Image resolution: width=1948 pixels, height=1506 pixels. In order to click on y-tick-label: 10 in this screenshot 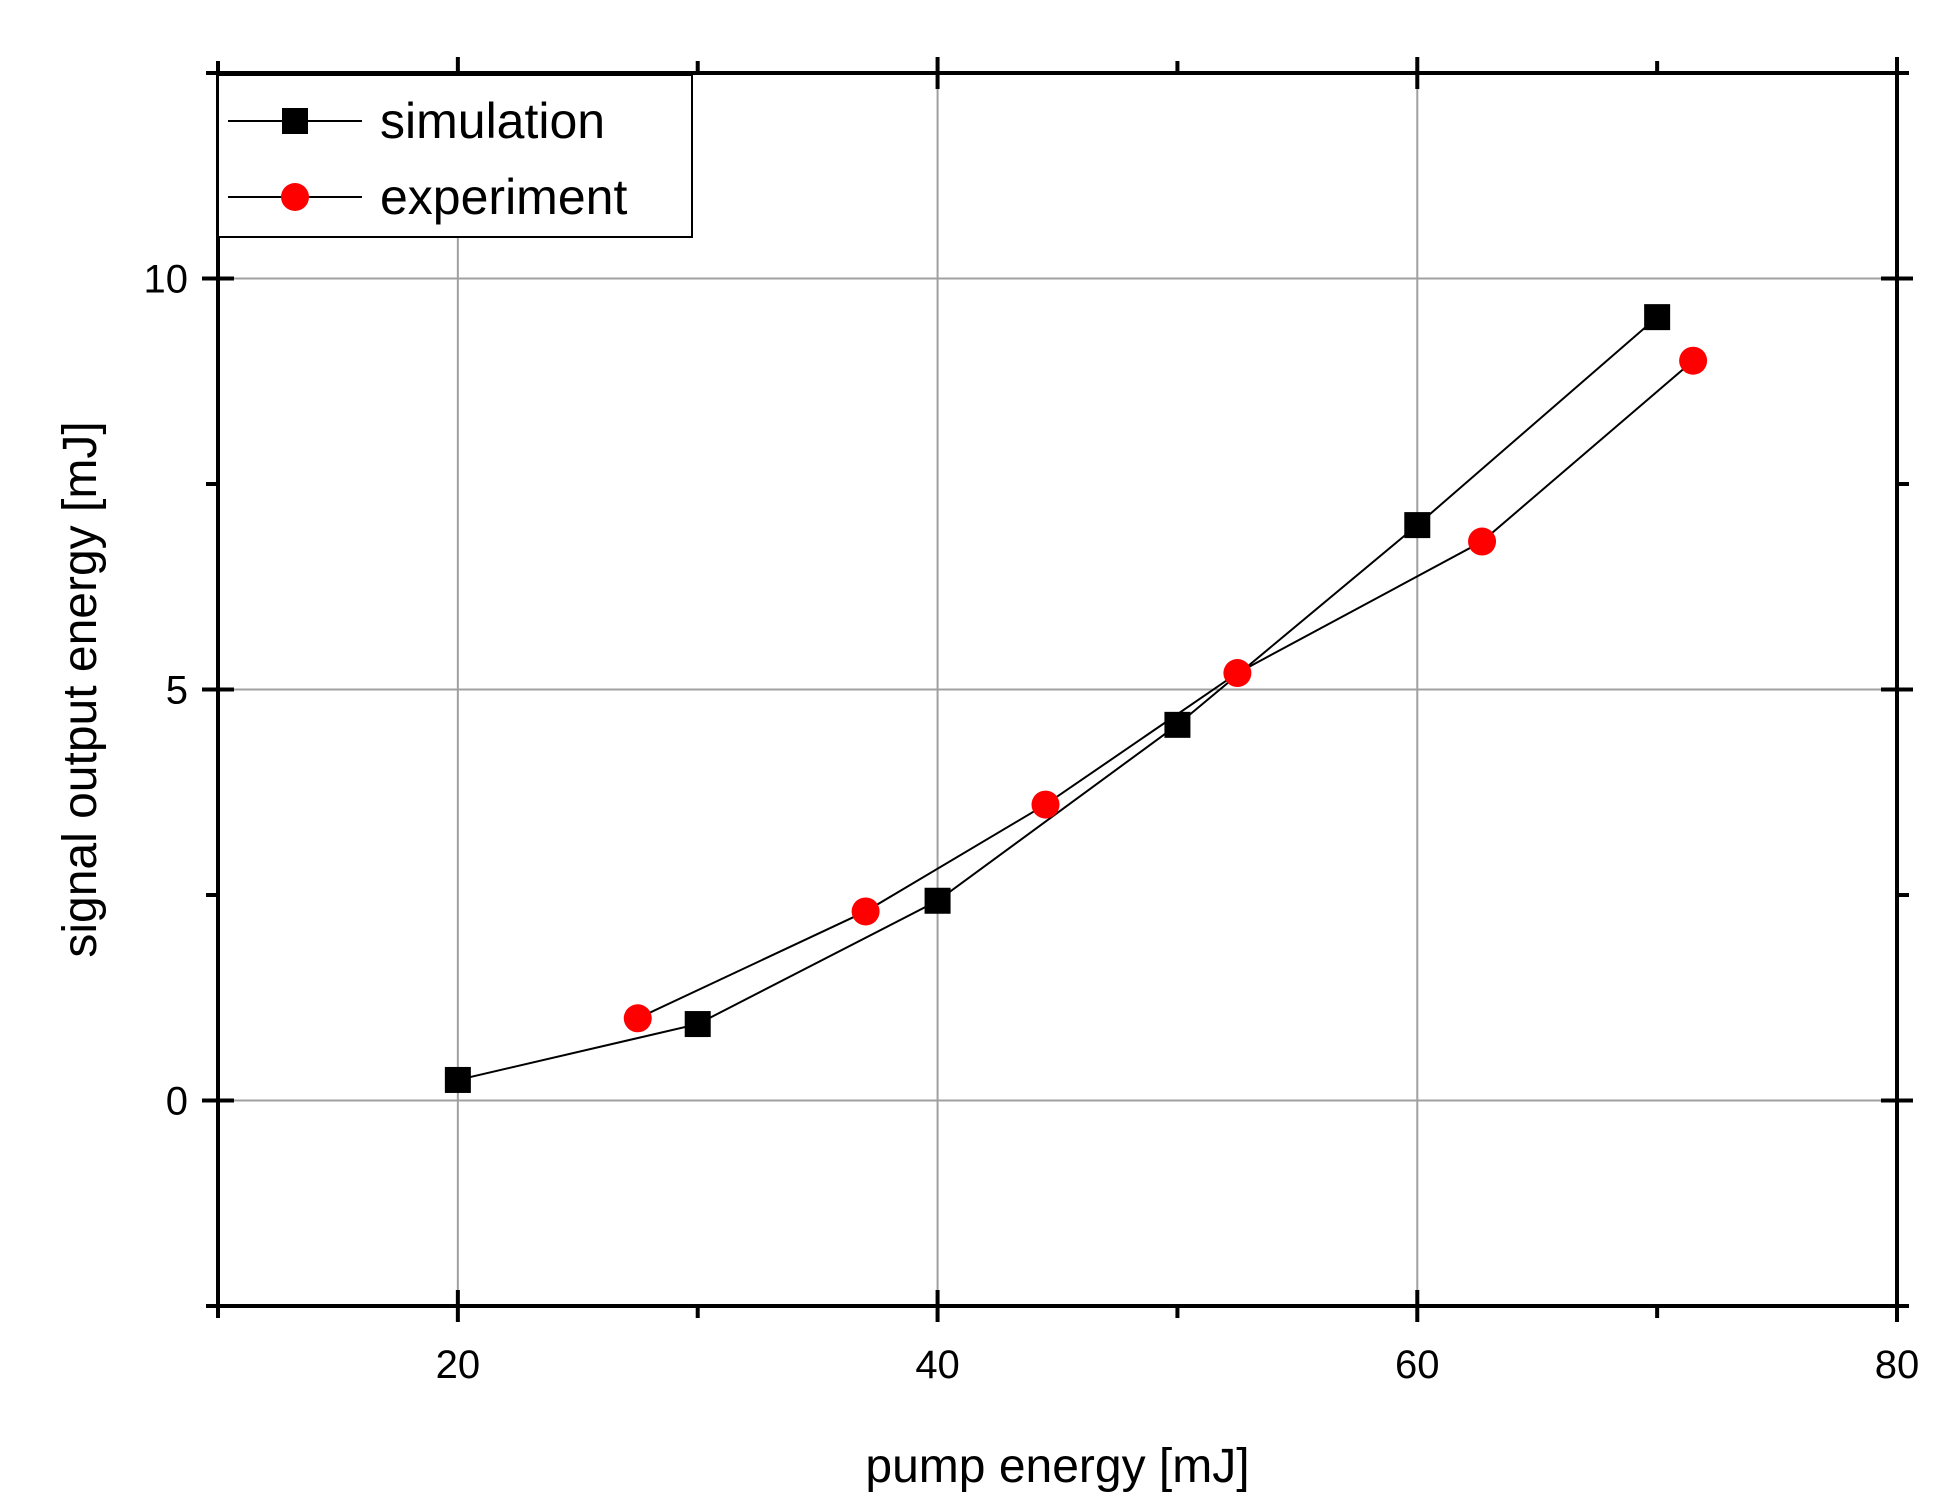, I will do `click(166, 280)`.